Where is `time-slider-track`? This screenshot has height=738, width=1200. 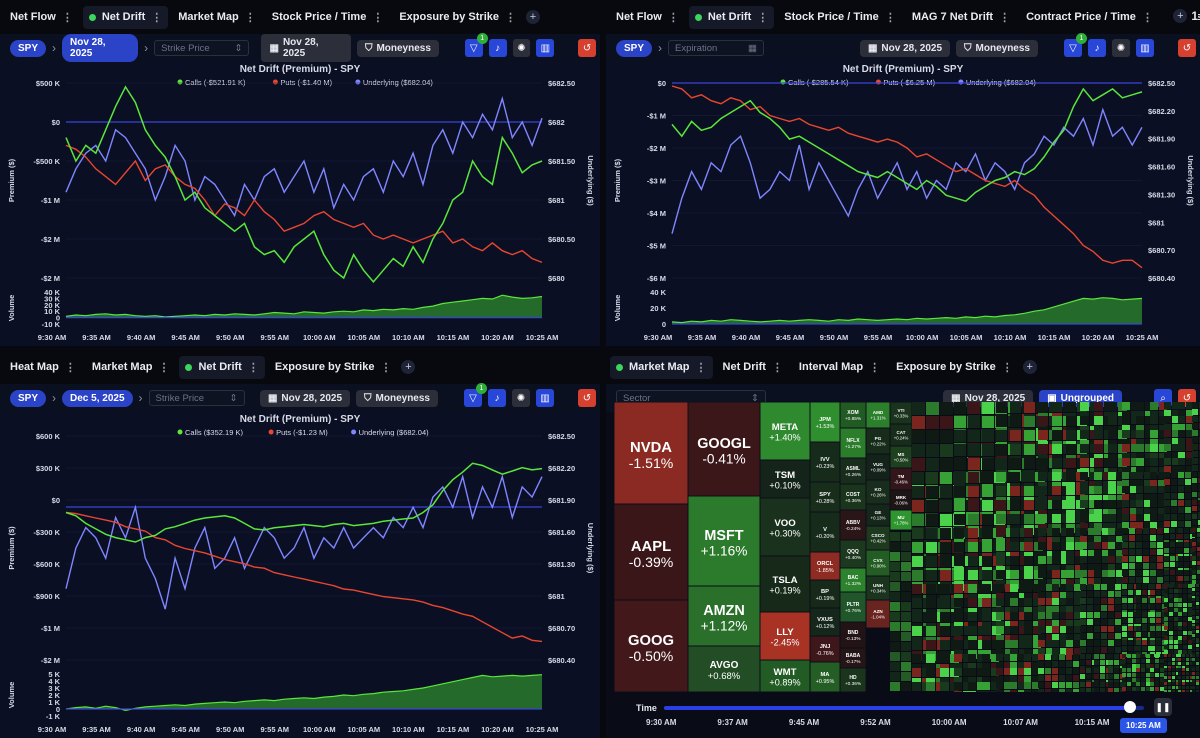
time-slider-track is located at coordinates (904, 708).